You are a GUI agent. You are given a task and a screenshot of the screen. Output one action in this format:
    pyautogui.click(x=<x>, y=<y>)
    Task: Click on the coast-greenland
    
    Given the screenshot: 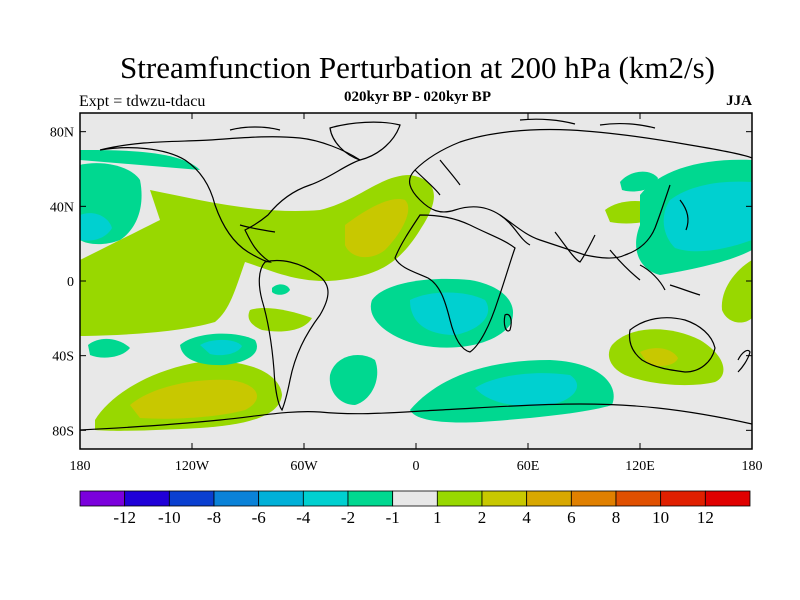 What is the action you would take?
    pyautogui.click(x=365, y=141)
    